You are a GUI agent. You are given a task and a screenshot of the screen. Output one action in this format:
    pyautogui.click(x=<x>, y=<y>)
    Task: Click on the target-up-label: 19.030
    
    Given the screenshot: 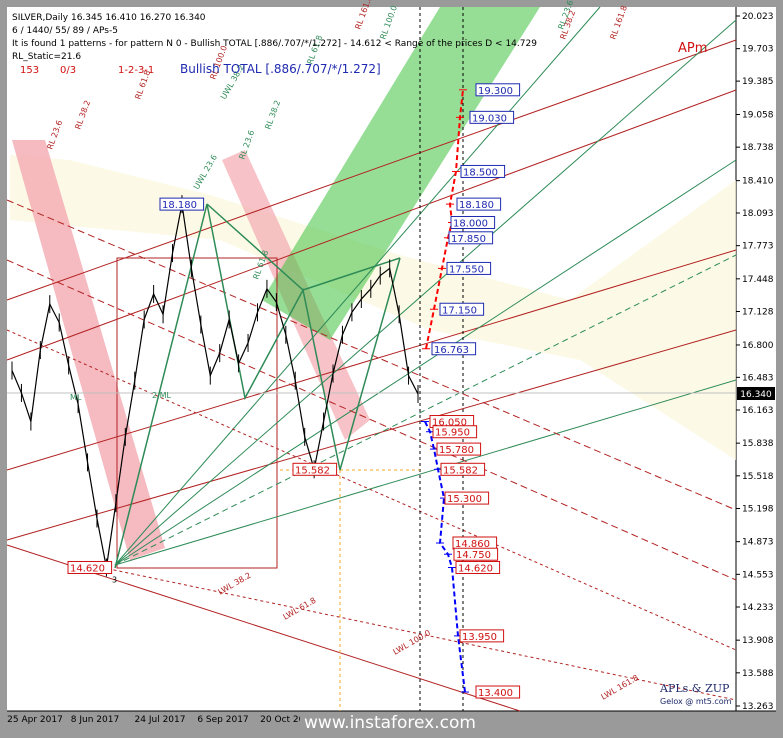 What is the action you would take?
    pyautogui.click(x=489, y=118)
    